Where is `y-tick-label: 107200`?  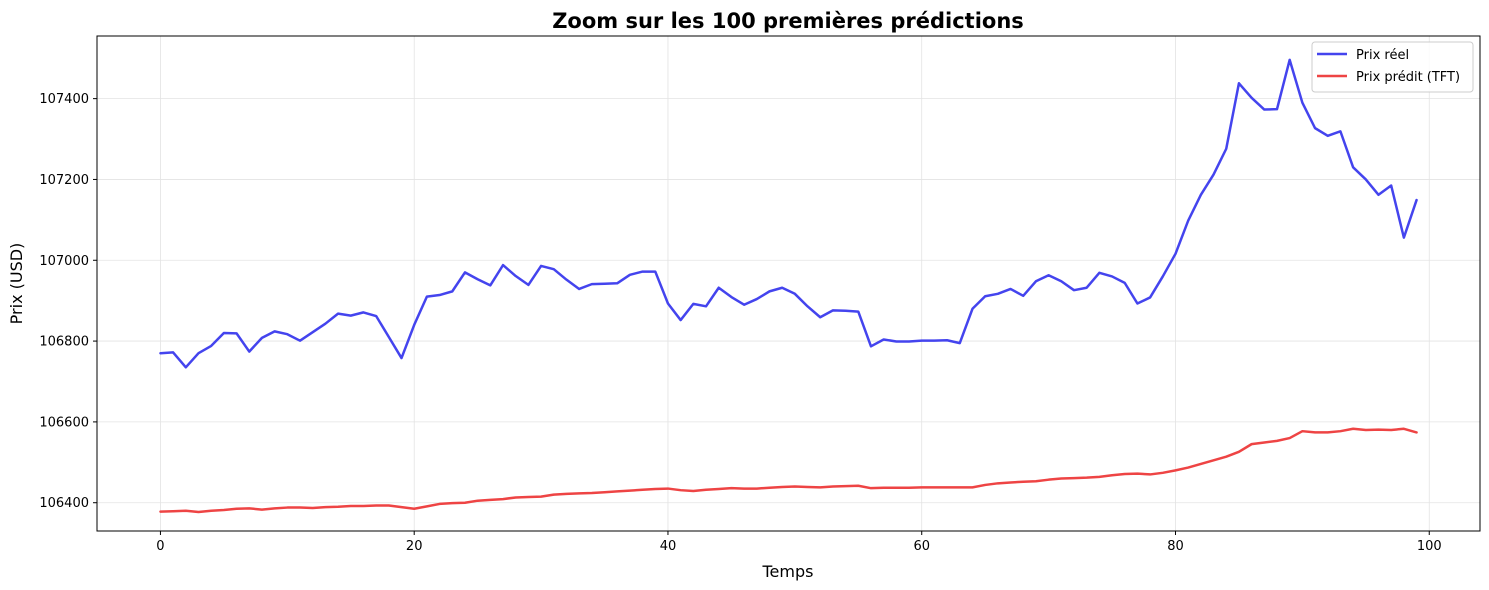 y-tick-label: 107200 is located at coordinates (64, 180).